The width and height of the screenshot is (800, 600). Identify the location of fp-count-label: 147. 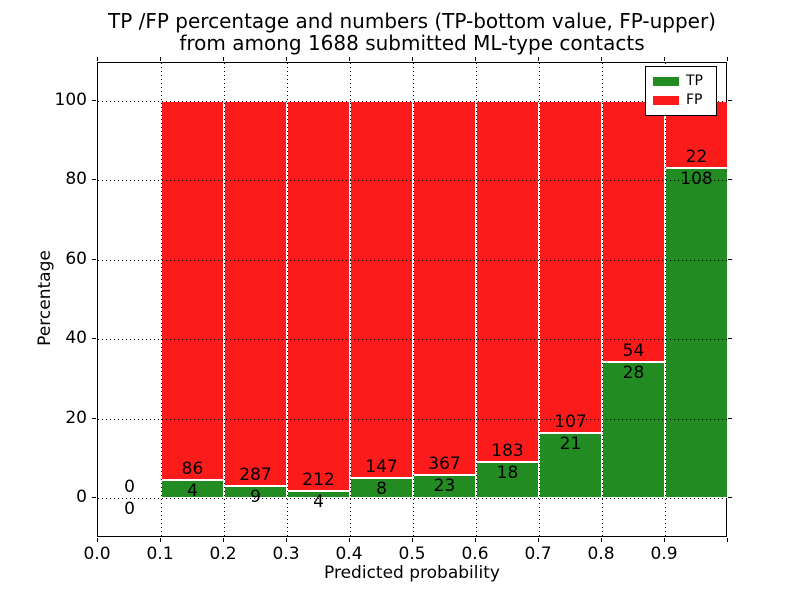
(381, 466).